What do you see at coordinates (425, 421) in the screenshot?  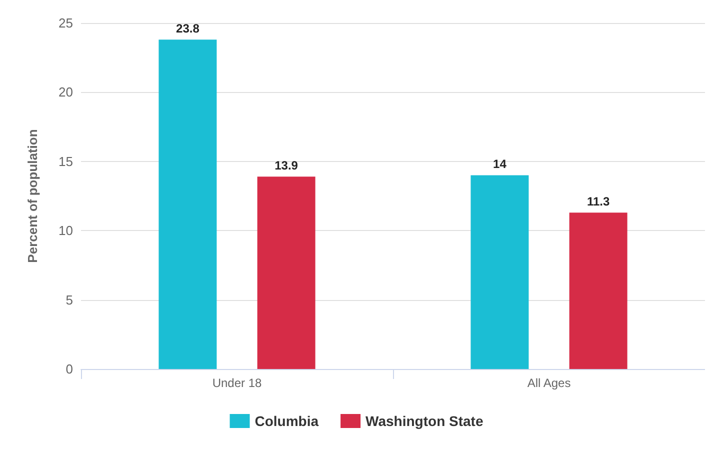 I see `legend-label: Washington State` at bounding box center [425, 421].